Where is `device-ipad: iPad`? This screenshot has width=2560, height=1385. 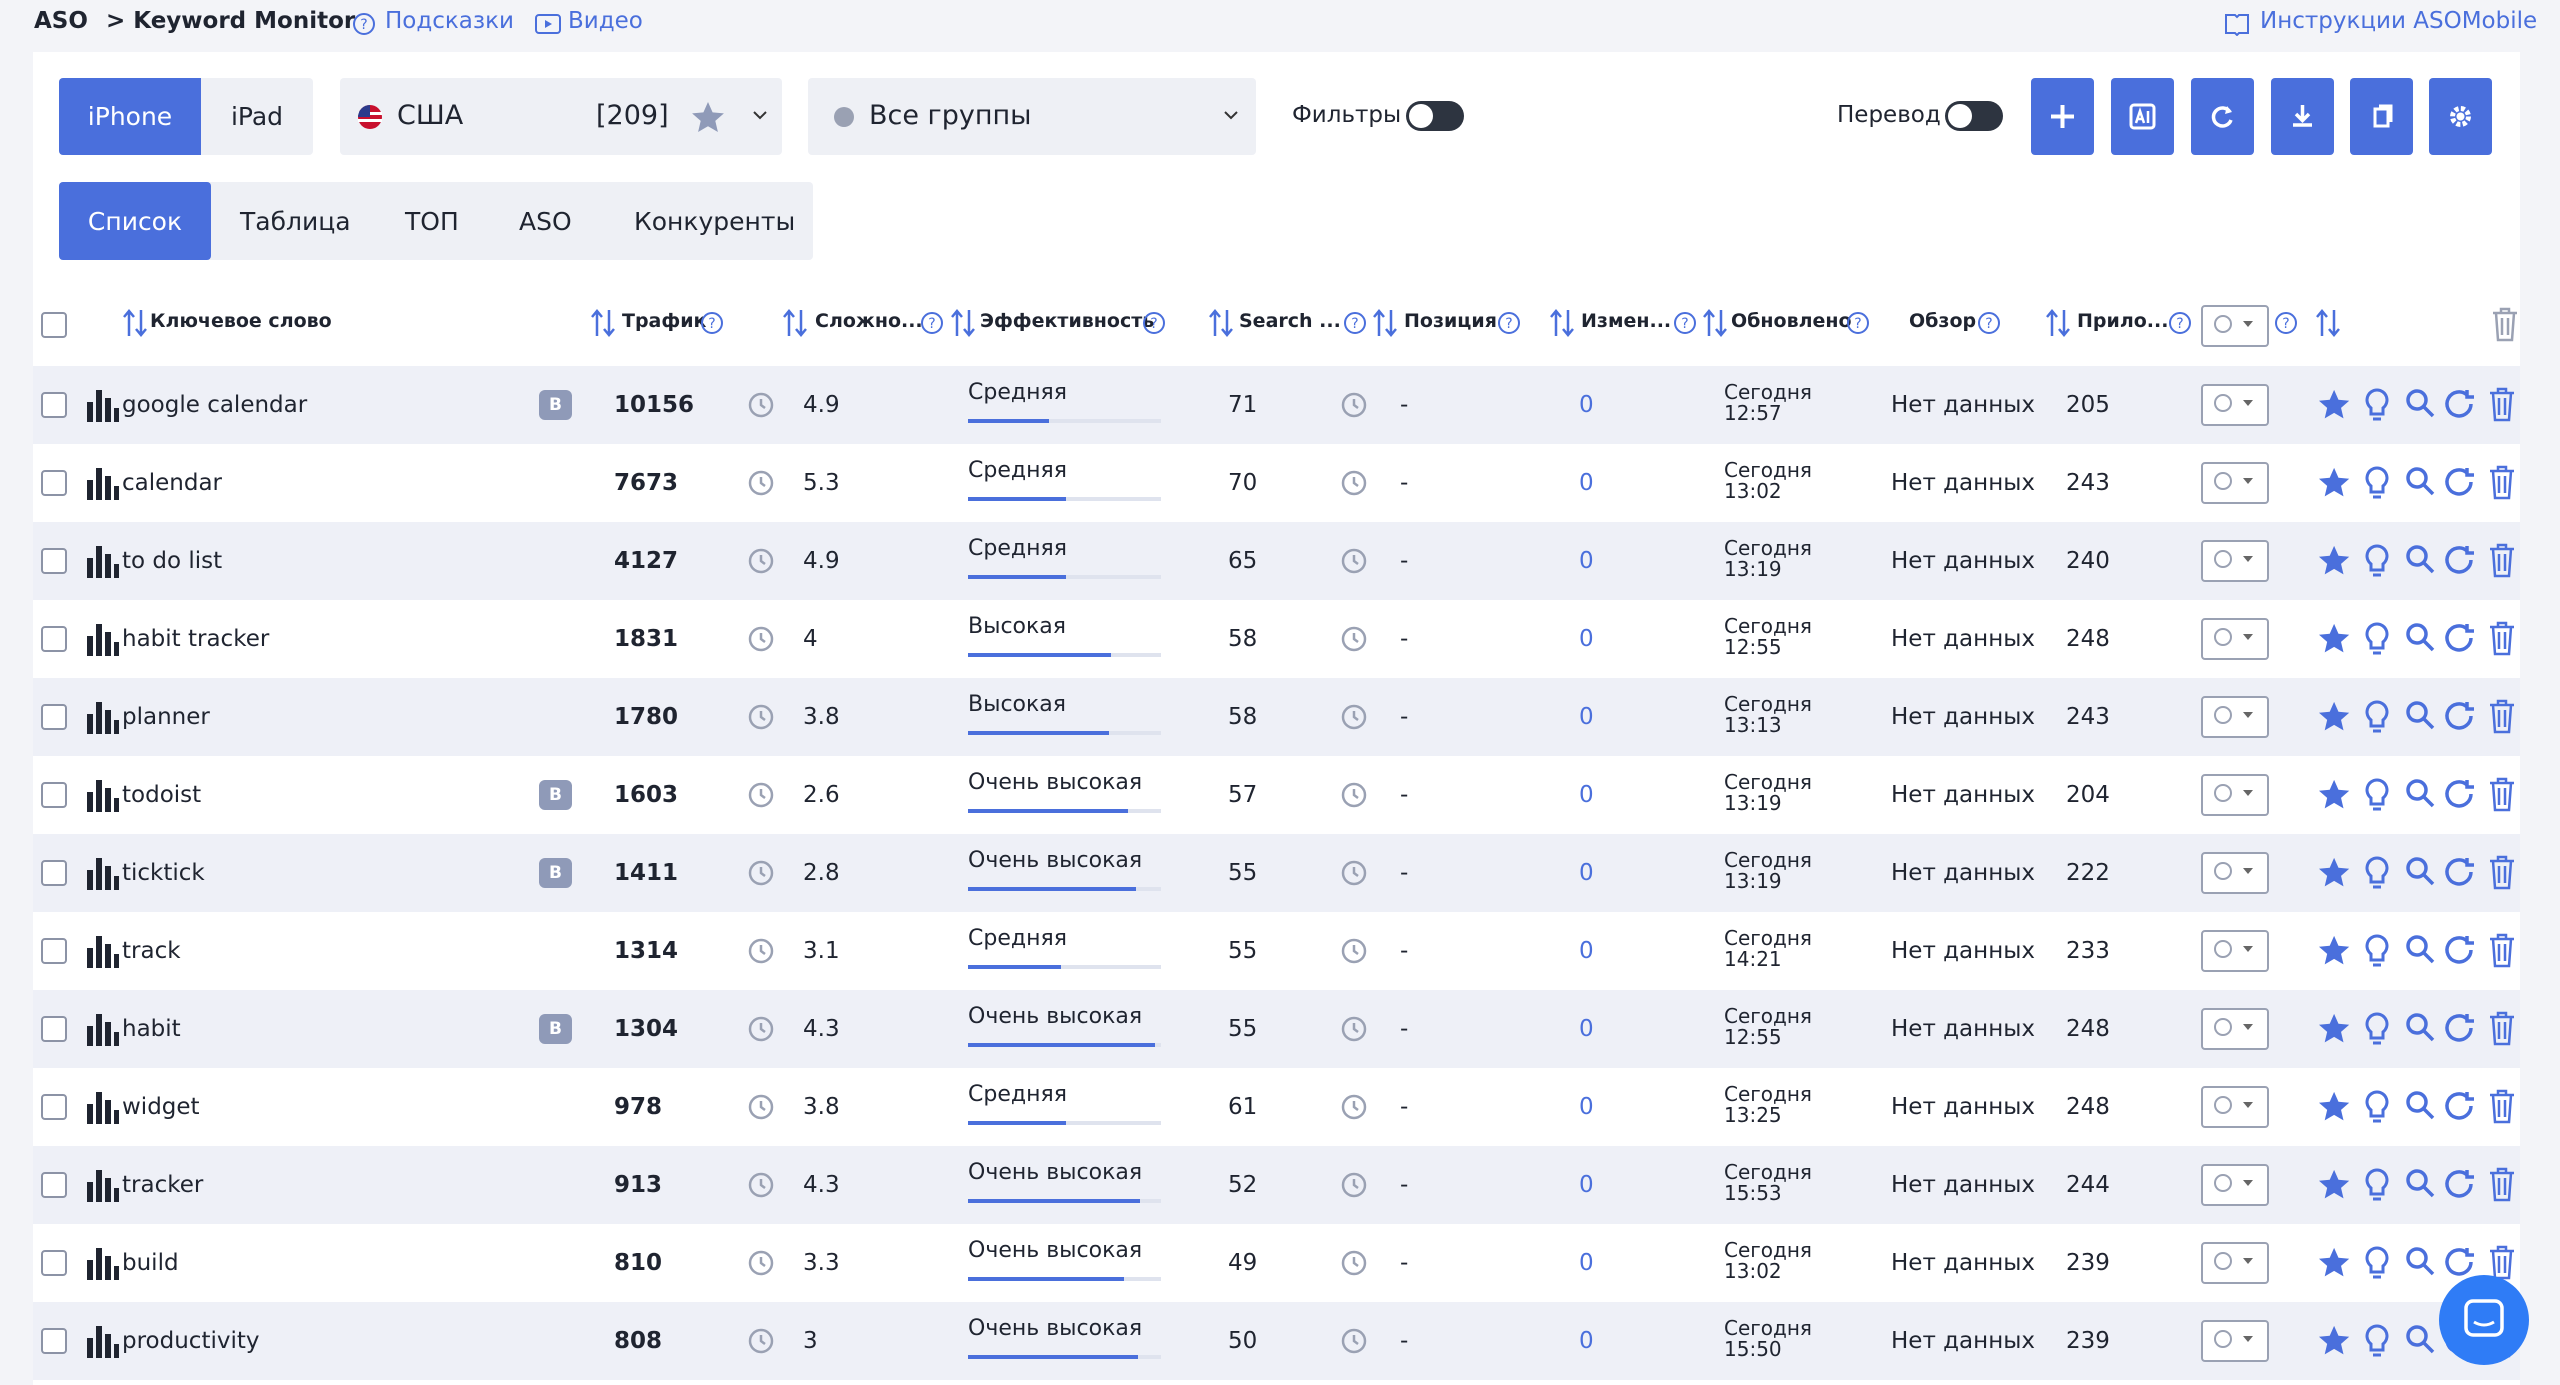
device-ipad: iPad is located at coordinates (257, 116).